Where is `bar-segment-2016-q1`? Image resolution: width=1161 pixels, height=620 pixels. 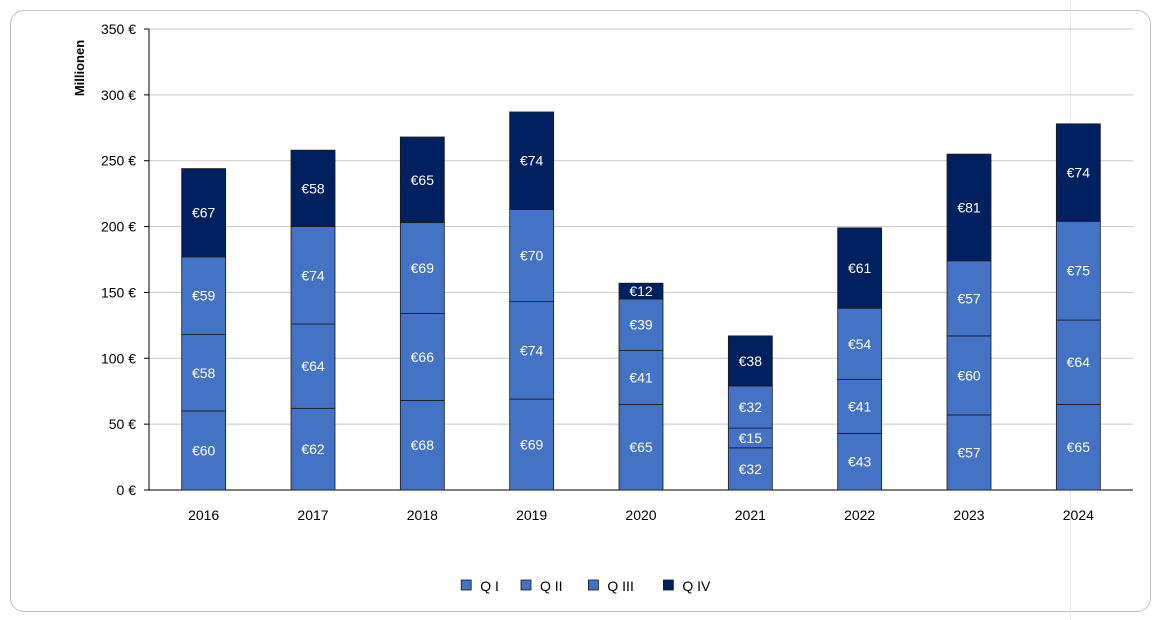 bar-segment-2016-q1 is located at coordinates (204, 450).